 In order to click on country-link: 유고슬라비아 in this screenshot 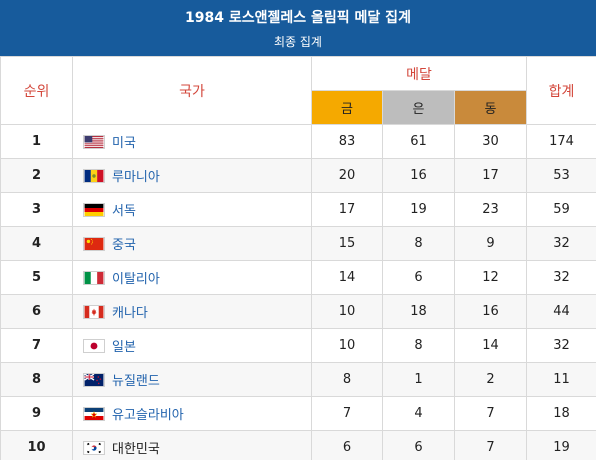, I will do `click(148, 415)`.